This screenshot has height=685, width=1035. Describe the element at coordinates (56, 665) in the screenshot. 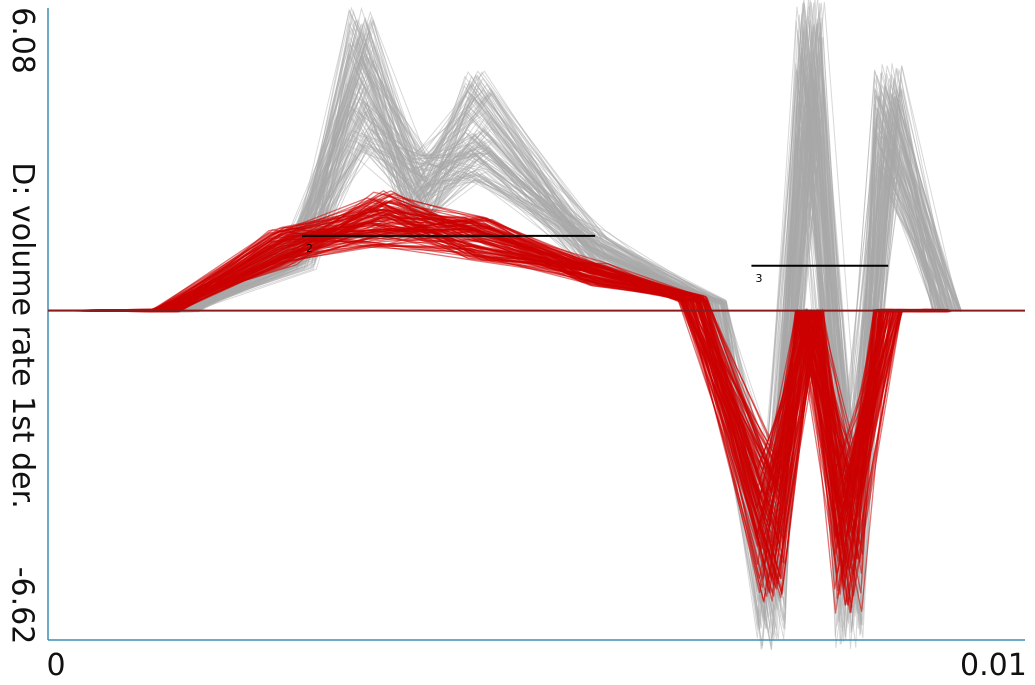

I see `x-min-label: 0` at that location.